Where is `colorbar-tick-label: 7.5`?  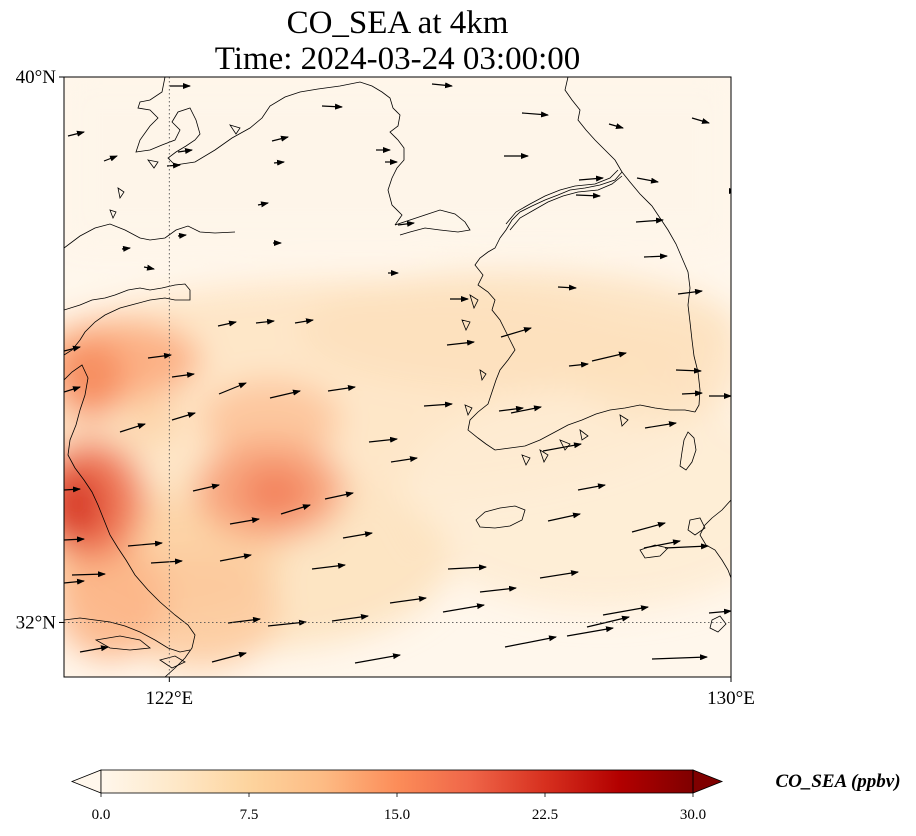 colorbar-tick-label: 7.5 is located at coordinates (249, 815).